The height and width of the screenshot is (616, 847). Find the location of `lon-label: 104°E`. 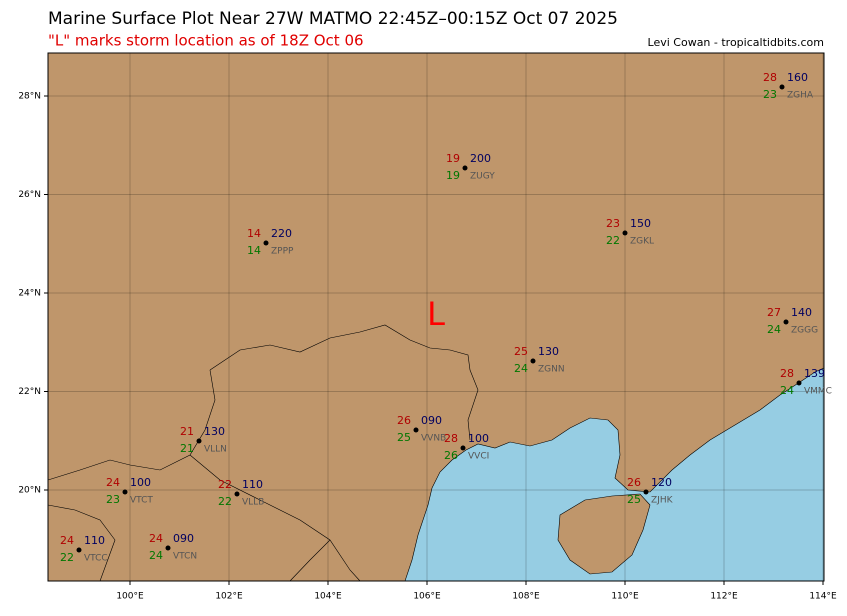

lon-label: 104°E is located at coordinates (328, 597).